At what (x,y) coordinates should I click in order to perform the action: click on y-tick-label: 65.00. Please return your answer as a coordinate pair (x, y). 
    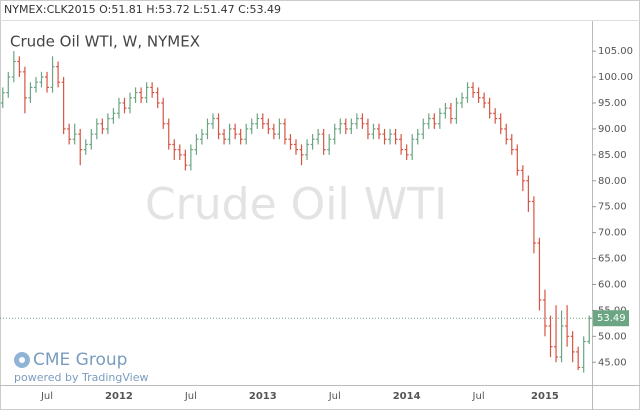
    Looking at the image, I should click on (612, 259).